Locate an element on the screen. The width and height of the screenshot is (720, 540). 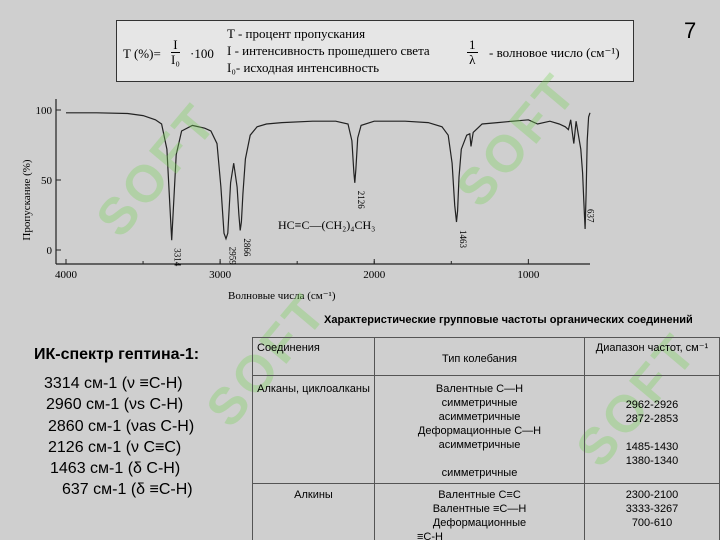
wavenumber-fraction: 1 λ is located at coordinates (472, 52).